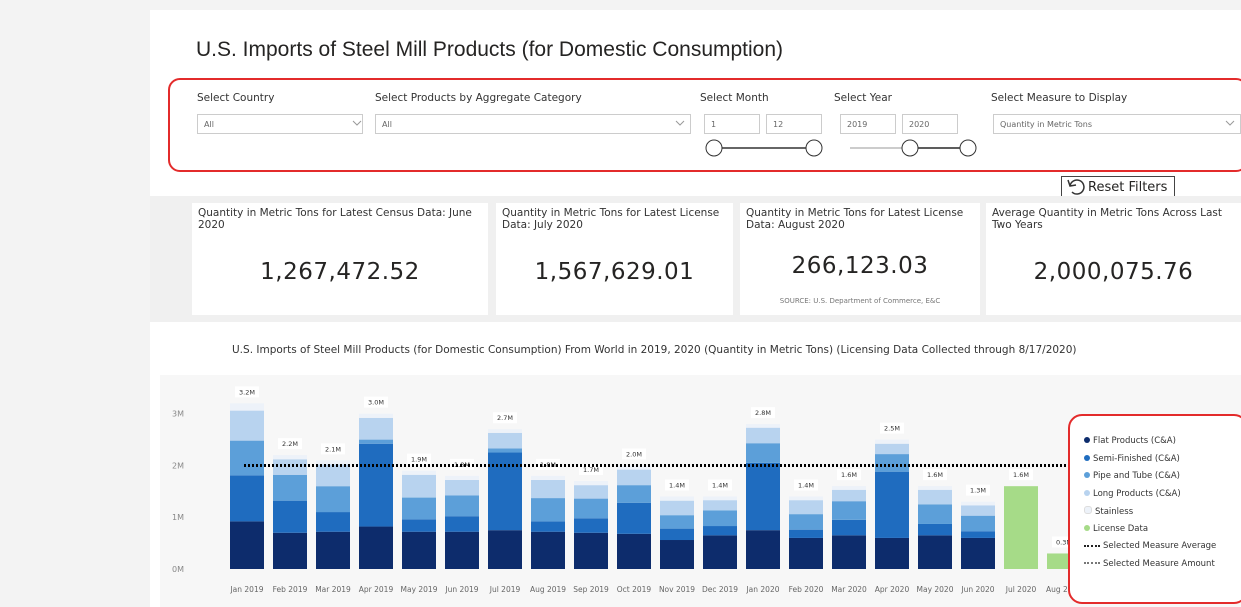 The image size is (1241, 607). Describe the element at coordinates (614, 272) in the screenshot. I see `card-value: 1,567,629.01` at that location.